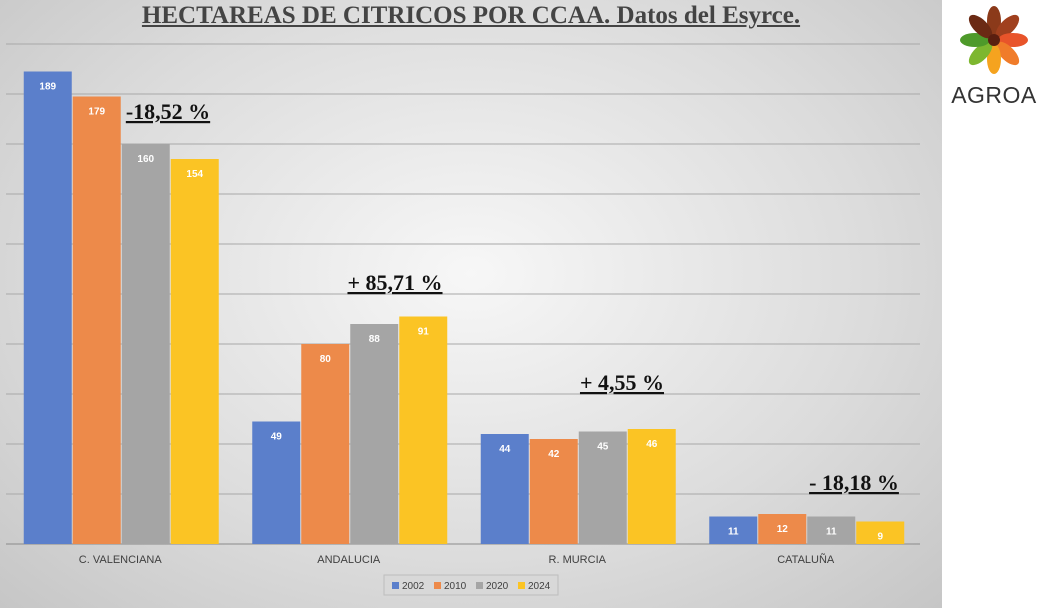 The width and height of the screenshot is (1040, 608). I want to click on data-label: 42, so click(554, 454).